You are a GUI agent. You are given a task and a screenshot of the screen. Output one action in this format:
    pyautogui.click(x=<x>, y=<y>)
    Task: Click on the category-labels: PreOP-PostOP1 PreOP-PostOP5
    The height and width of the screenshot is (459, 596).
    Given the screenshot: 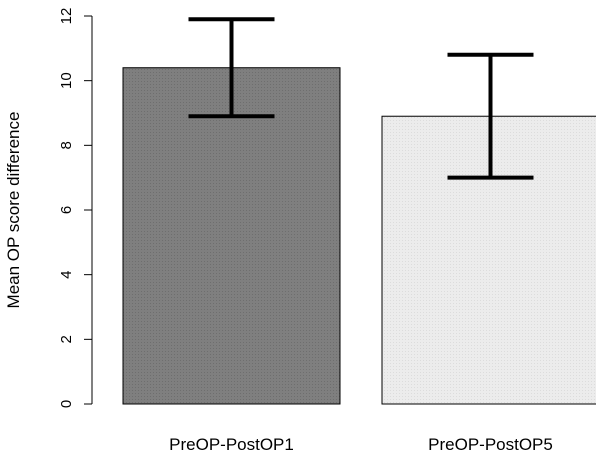 What is the action you would take?
    pyautogui.click(x=361, y=444)
    